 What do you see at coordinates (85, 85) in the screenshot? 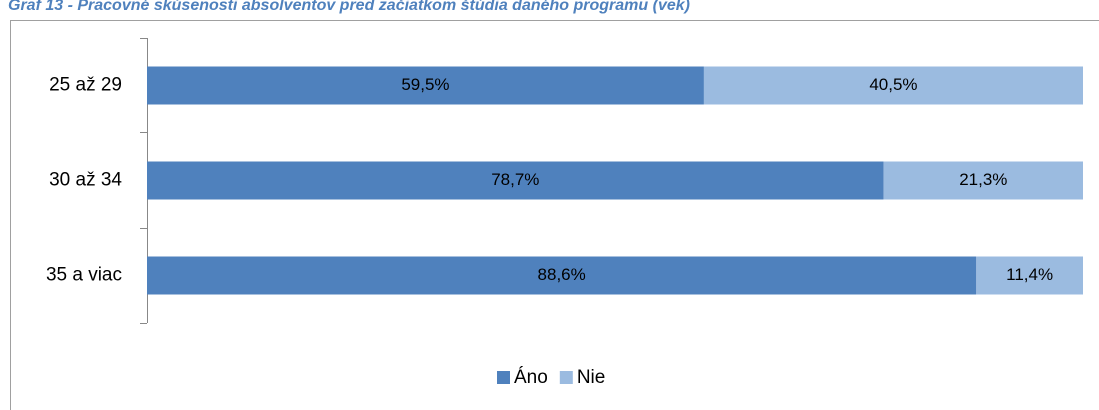
I see `y-tick-label: 25 až 29` at bounding box center [85, 85].